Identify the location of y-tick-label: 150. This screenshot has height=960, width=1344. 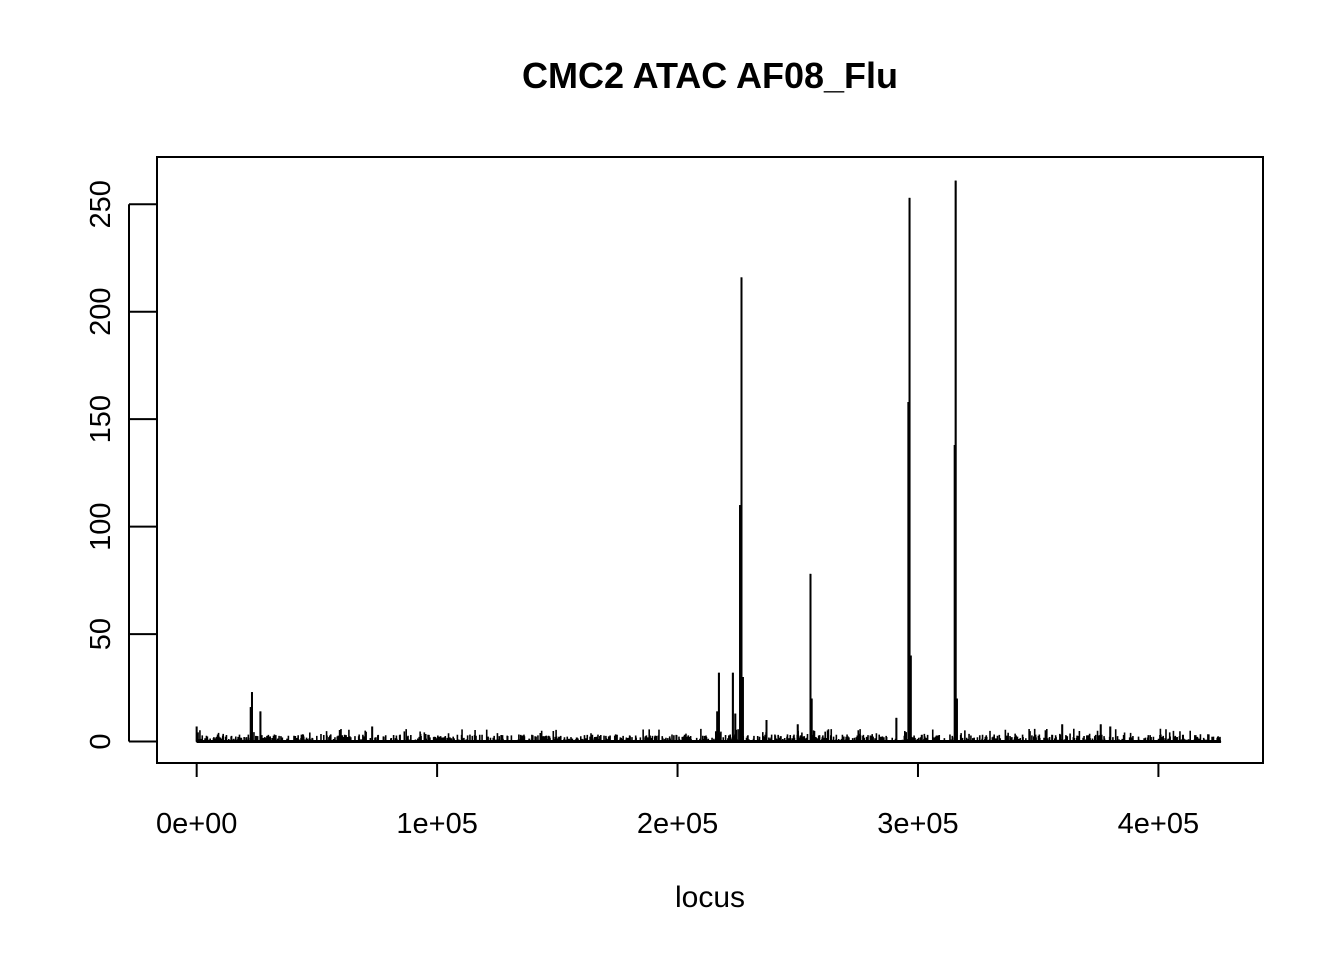
(101, 419).